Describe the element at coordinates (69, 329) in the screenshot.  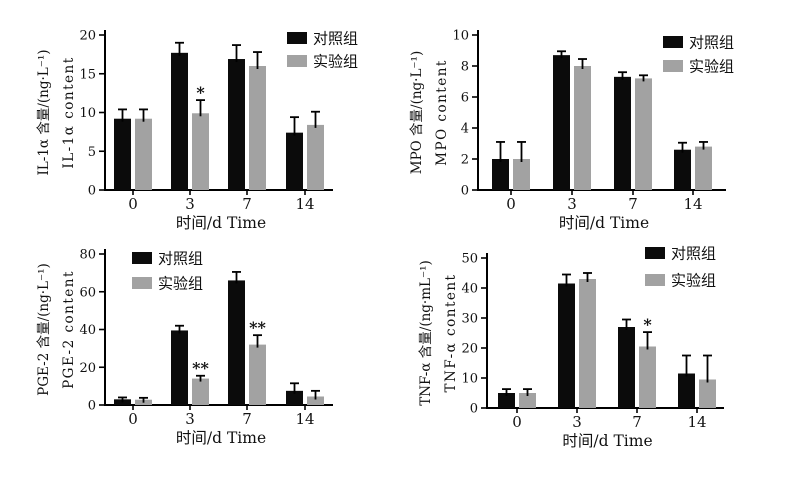
I see `y-axis-label-en: PGE-2 content` at that location.